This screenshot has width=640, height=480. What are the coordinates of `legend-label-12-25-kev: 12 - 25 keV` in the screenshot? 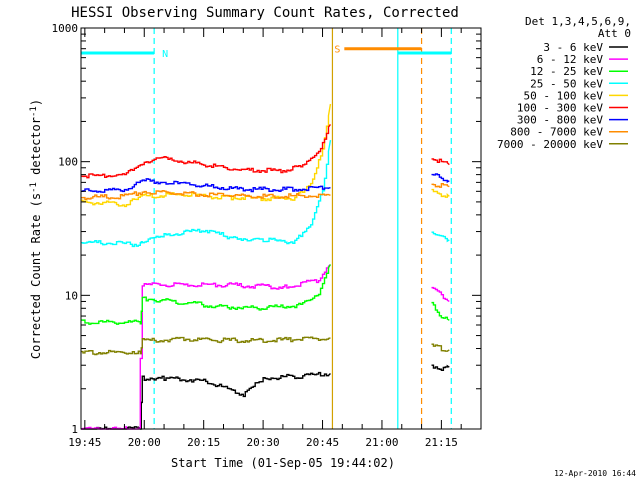 It's located at (566, 71).